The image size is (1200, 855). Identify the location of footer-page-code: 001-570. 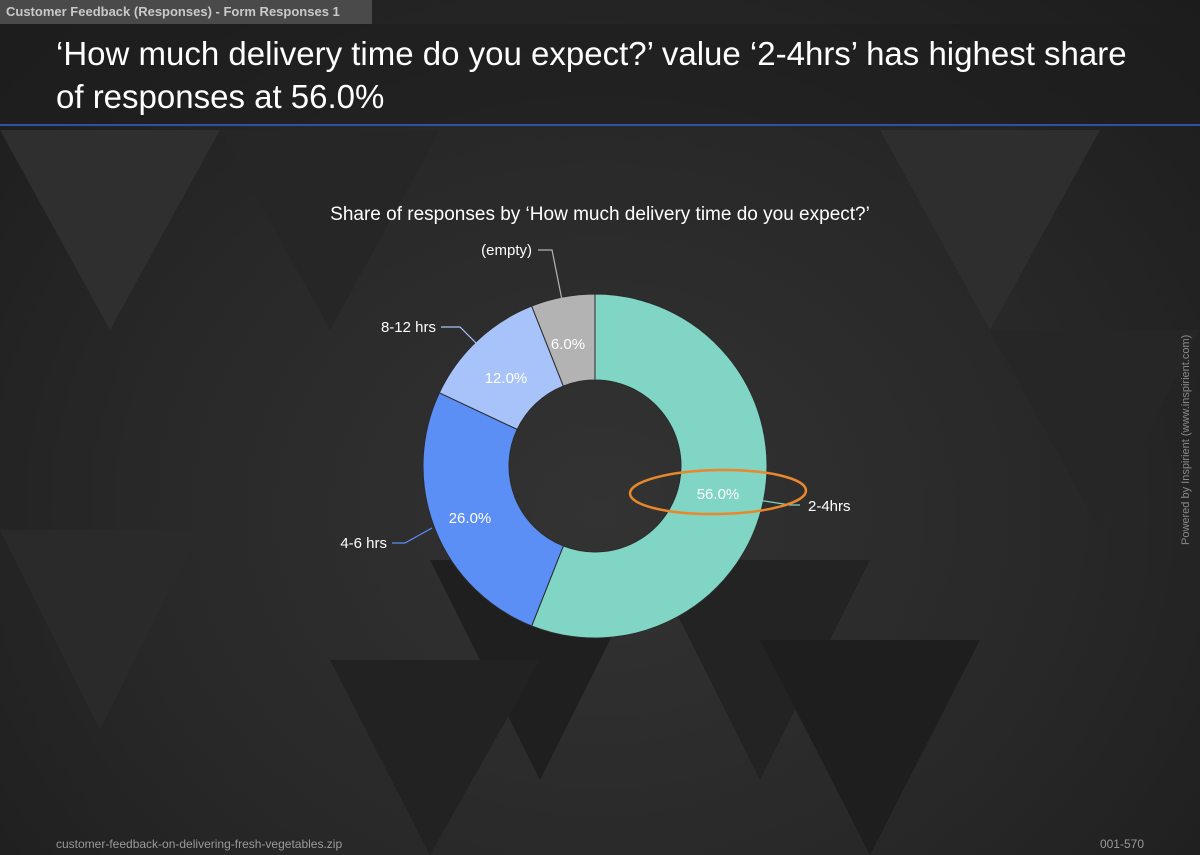
(1121, 844).